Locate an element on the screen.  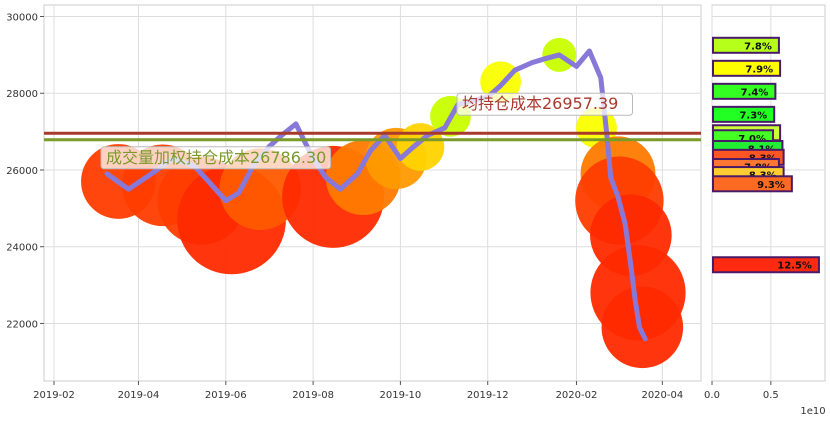
volume-bar-label: 7.9% is located at coordinates (759, 69).